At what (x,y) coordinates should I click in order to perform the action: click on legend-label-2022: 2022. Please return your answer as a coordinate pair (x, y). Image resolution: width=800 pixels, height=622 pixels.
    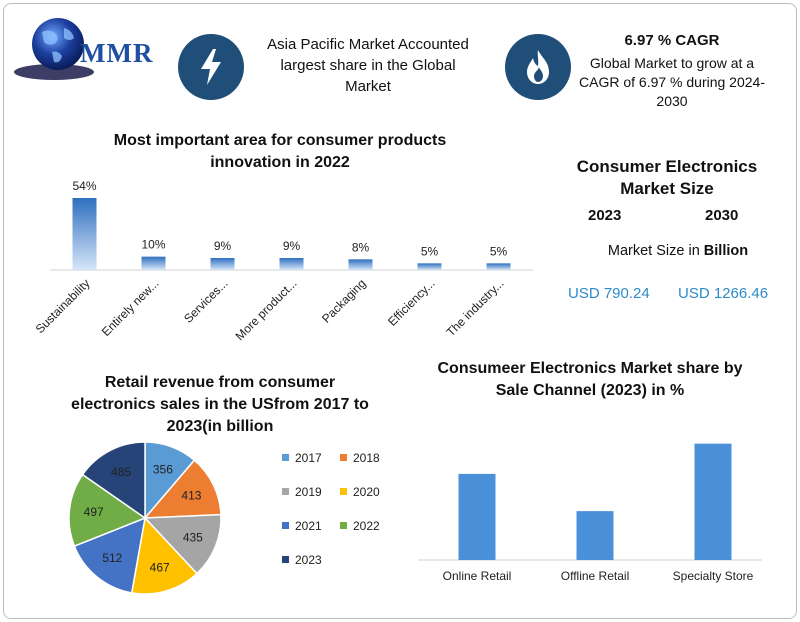
    Looking at the image, I should click on (366, 526).